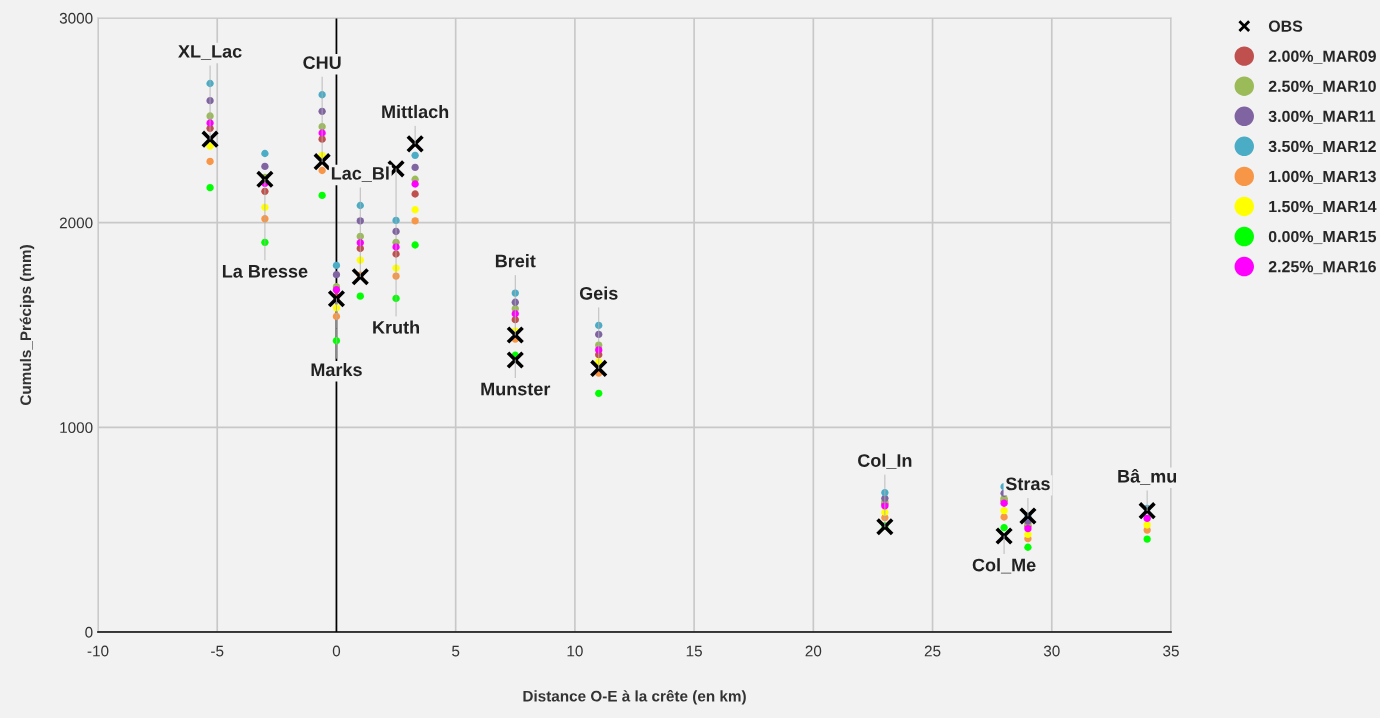 The image size is (1380, 718). Describe the element at coordinates (813, 651) in the screenshot. I see `x-tick-label: 20` at that location.